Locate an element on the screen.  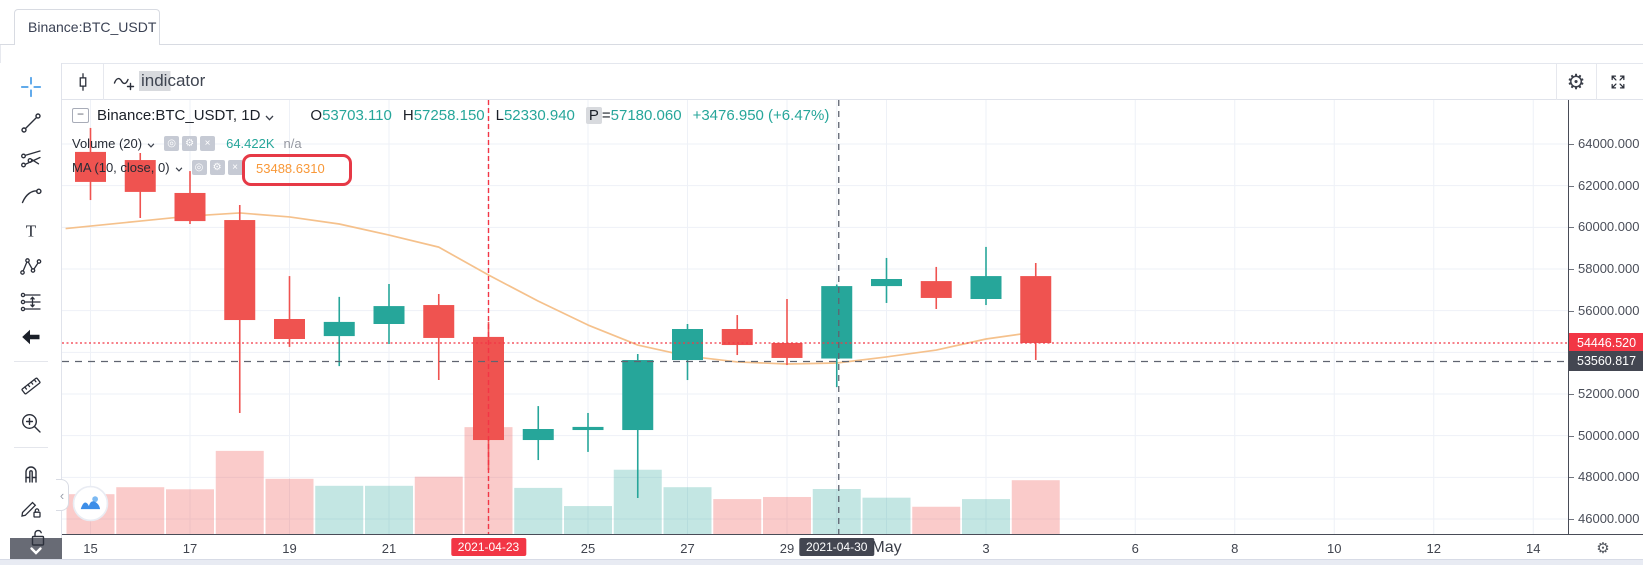
trend-line-tool is located at coordinates (31, 123).